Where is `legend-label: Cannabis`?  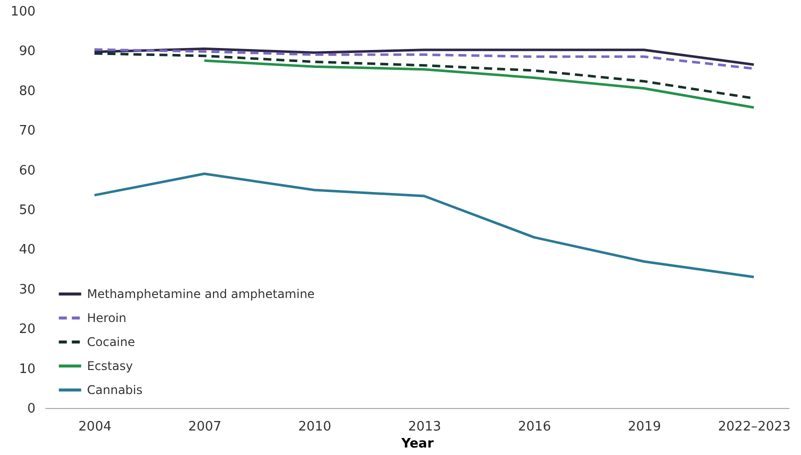
legend-label: Cannabis is located at coordinates (114, 390).